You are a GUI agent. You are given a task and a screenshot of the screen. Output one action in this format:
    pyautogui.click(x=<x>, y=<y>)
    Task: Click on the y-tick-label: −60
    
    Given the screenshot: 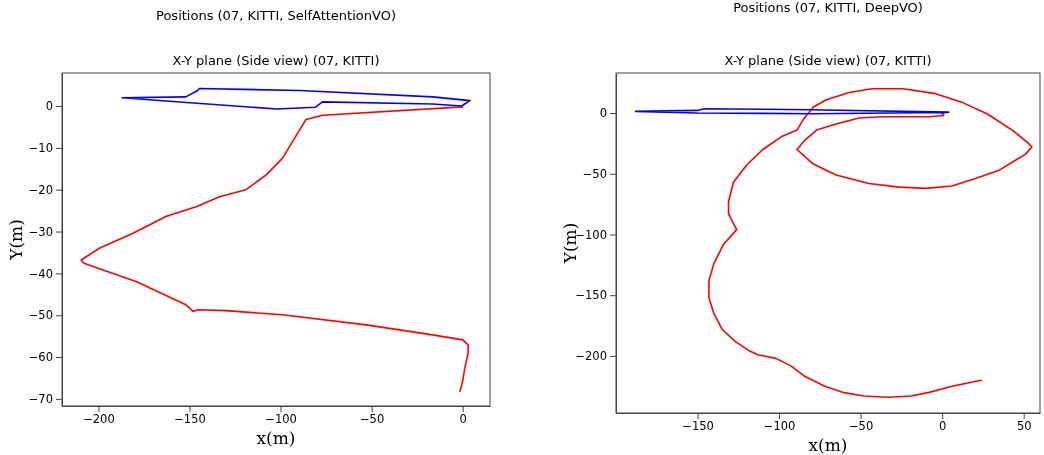 What is the action you would take?
    pyautogui.click(x=40, y=357)
    